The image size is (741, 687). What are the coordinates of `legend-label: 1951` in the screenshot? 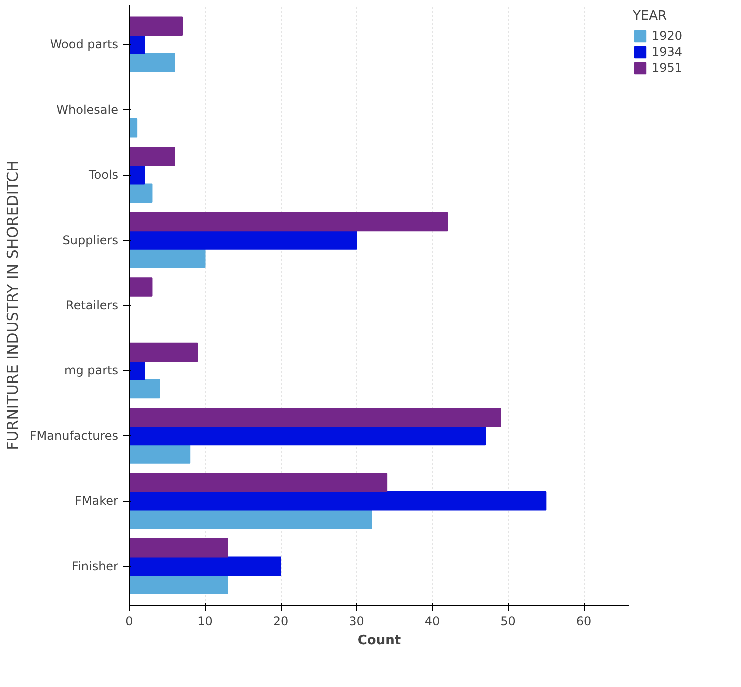 It's located at (667, 68).